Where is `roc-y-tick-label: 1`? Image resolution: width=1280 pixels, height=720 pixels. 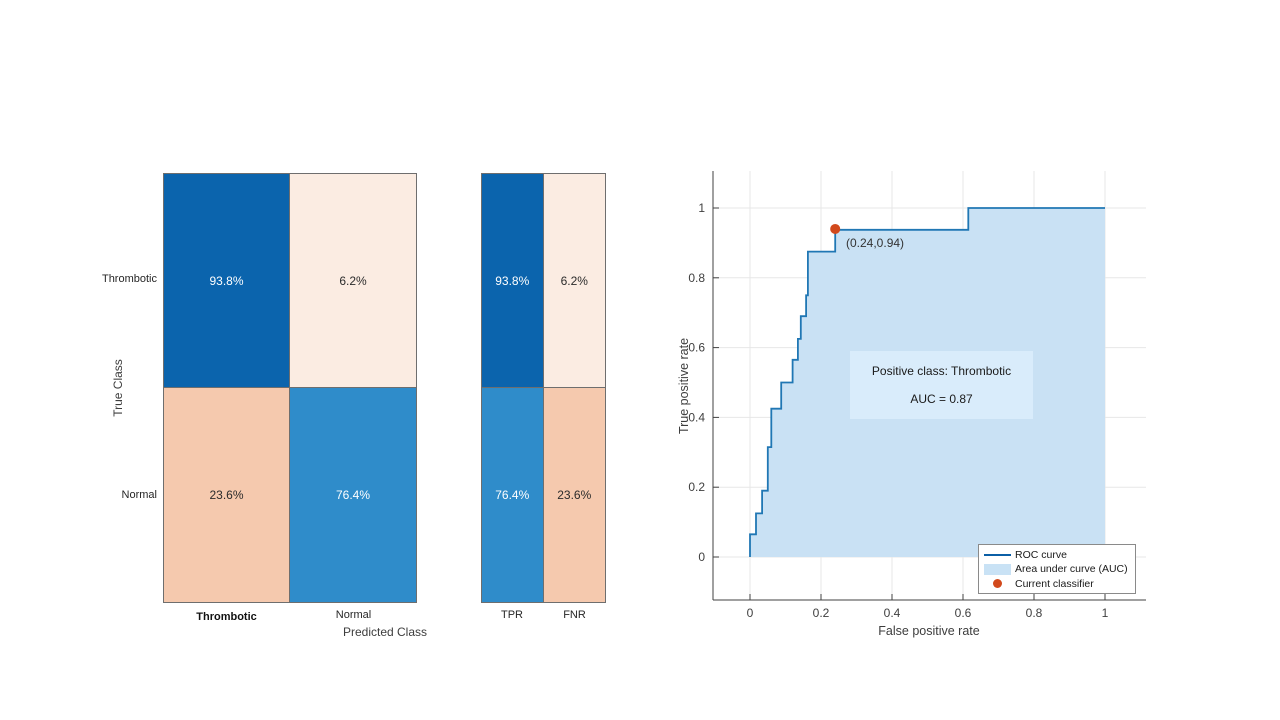 roc-y-tick-label: 1 is located at coordinates (701, 208).